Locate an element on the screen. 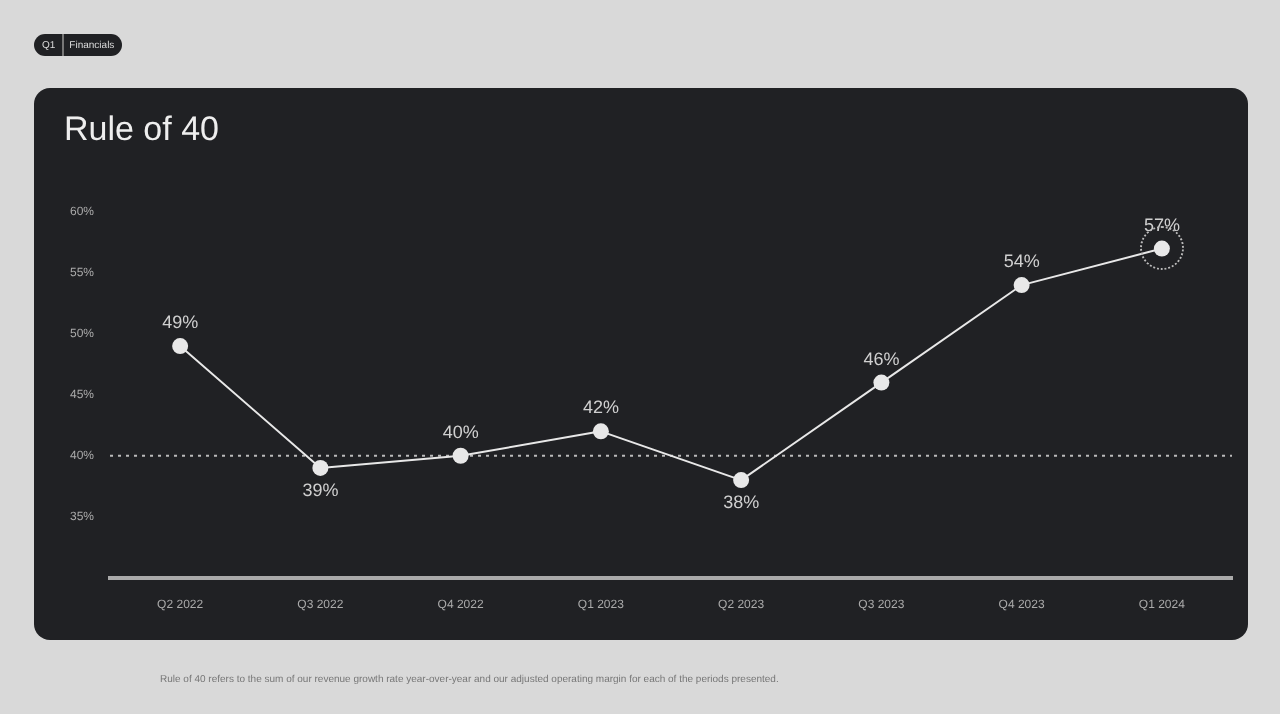 The width and height of the screenshot is (1280, 714). data-label: 40% is located at coordinates (460, 431).